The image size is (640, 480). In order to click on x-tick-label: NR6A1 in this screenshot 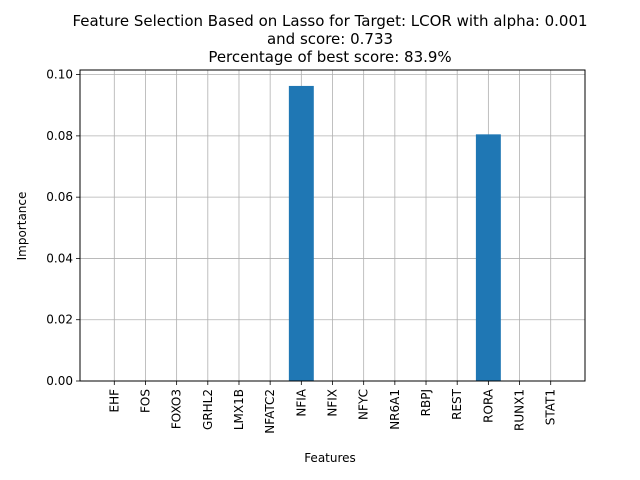, I will do `click(395, 409)`.